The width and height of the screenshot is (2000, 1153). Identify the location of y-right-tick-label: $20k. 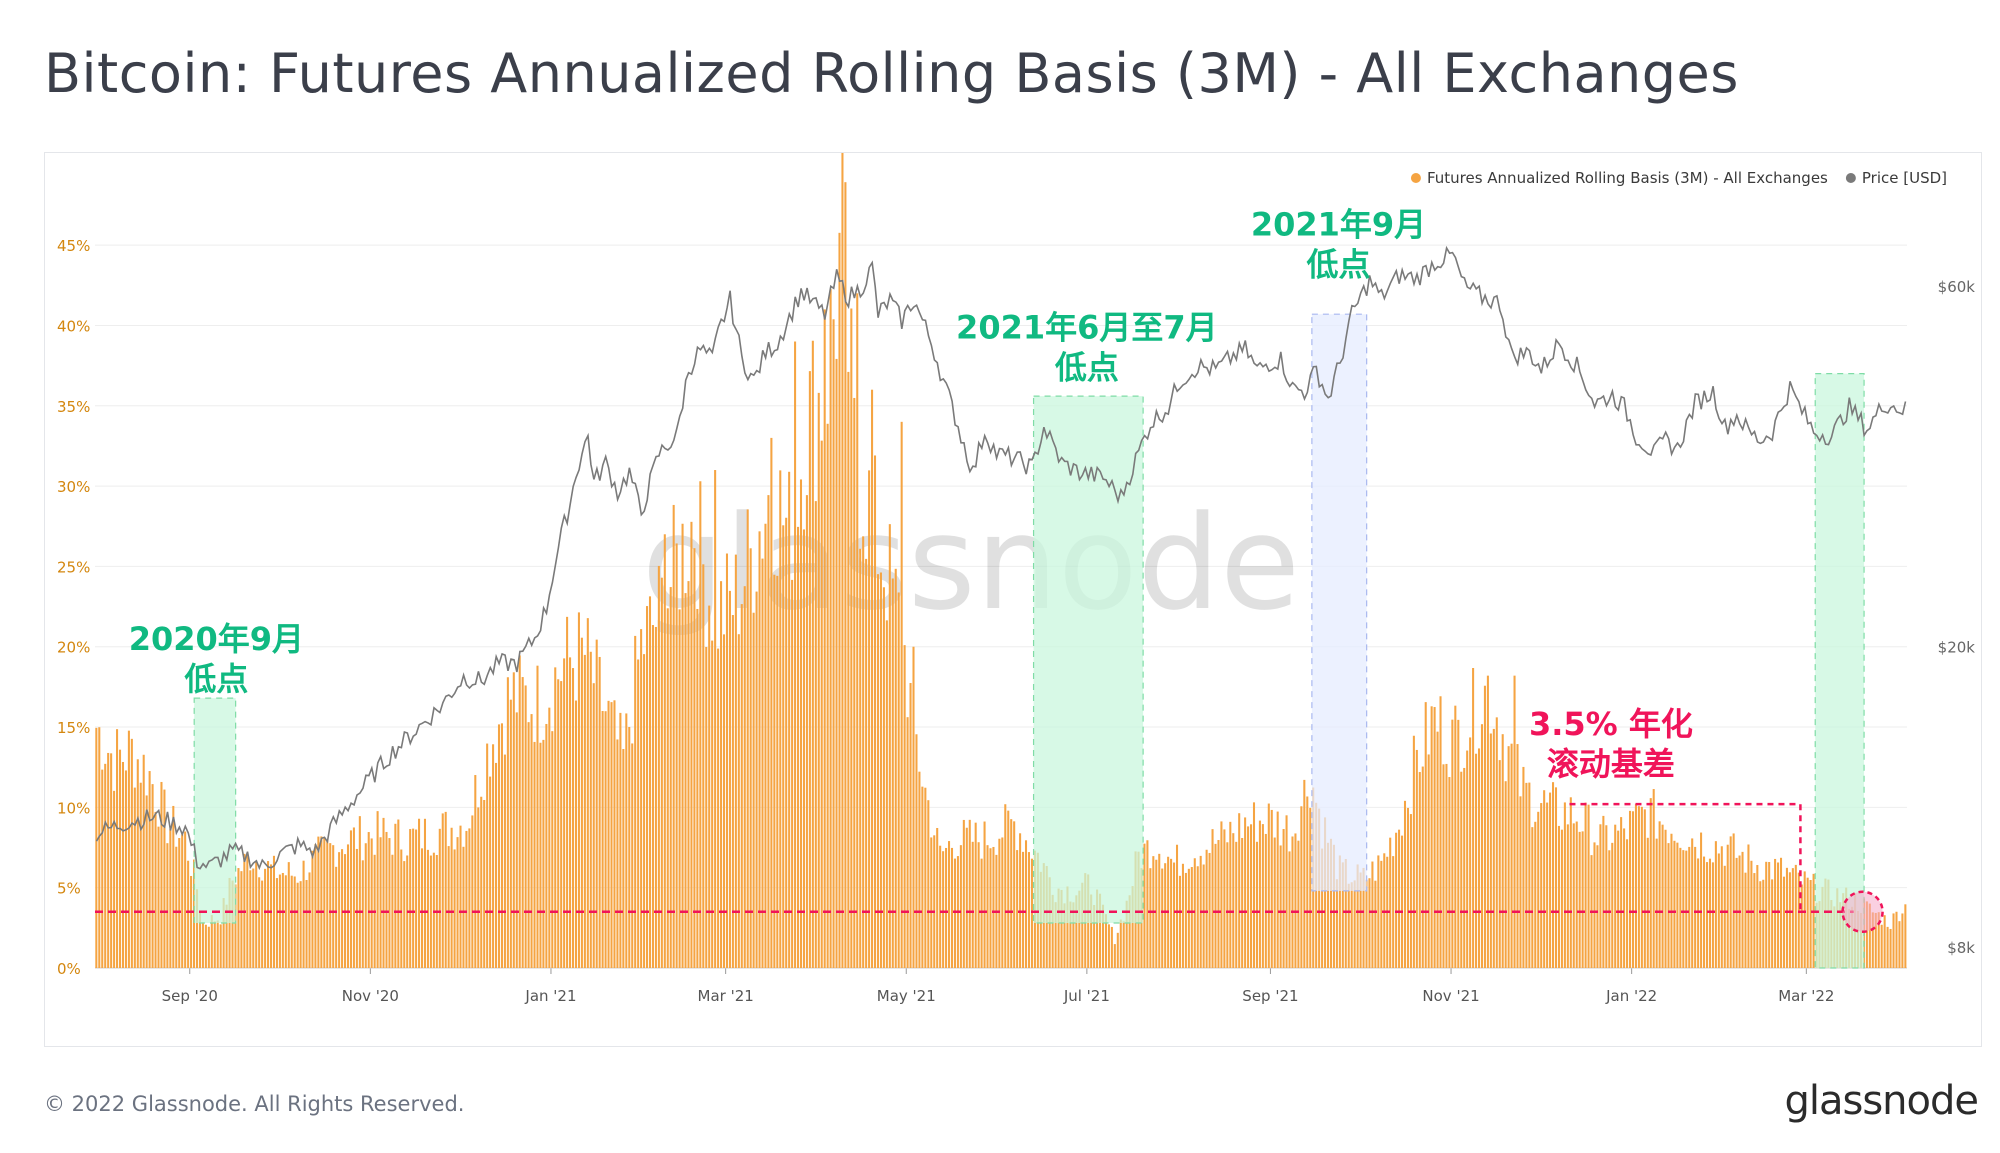
(1957, 647).